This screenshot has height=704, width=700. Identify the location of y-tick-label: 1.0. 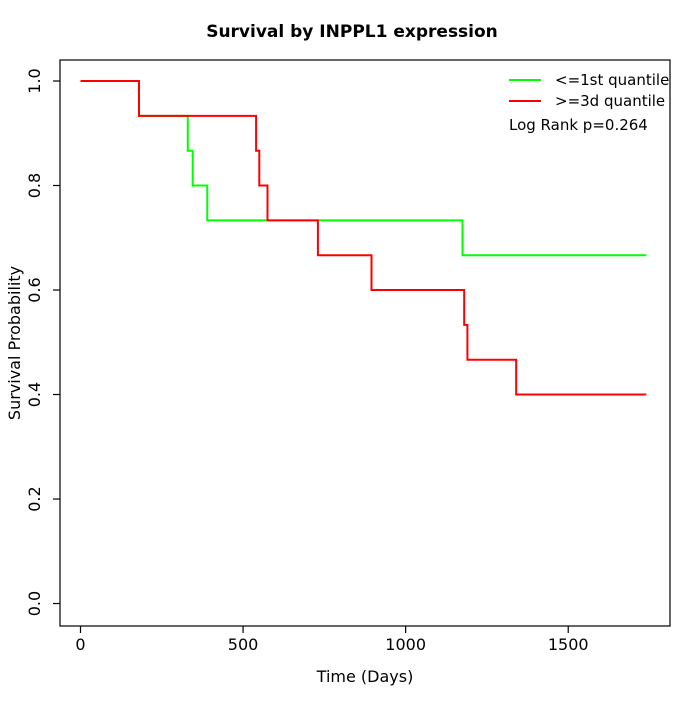
(34, 80).